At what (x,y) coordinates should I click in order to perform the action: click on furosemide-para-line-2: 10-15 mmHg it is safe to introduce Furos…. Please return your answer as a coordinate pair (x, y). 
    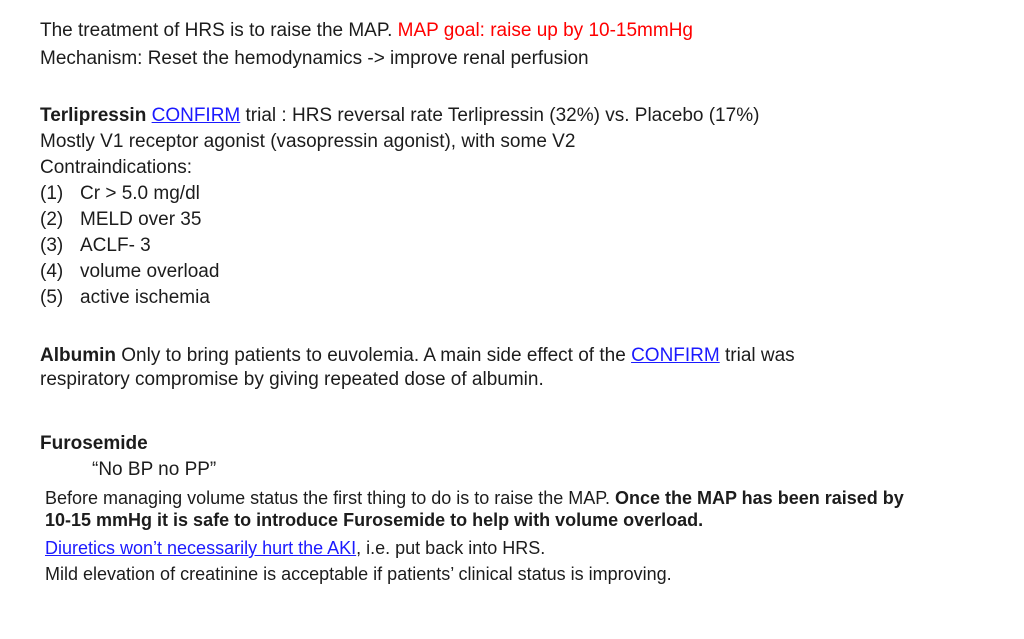
    Looking at the image, I should click on (519, 520).